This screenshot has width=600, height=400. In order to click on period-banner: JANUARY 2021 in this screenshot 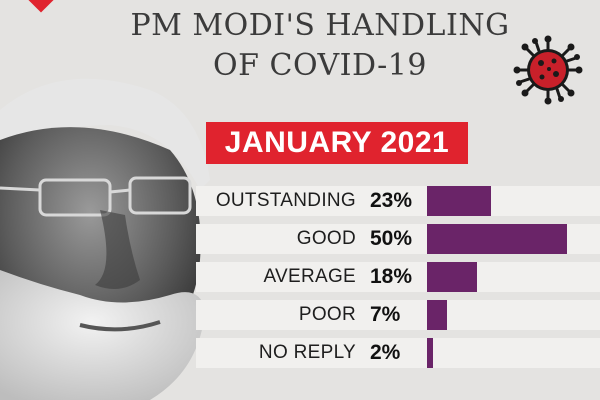, I will do `click(337, 143)`.